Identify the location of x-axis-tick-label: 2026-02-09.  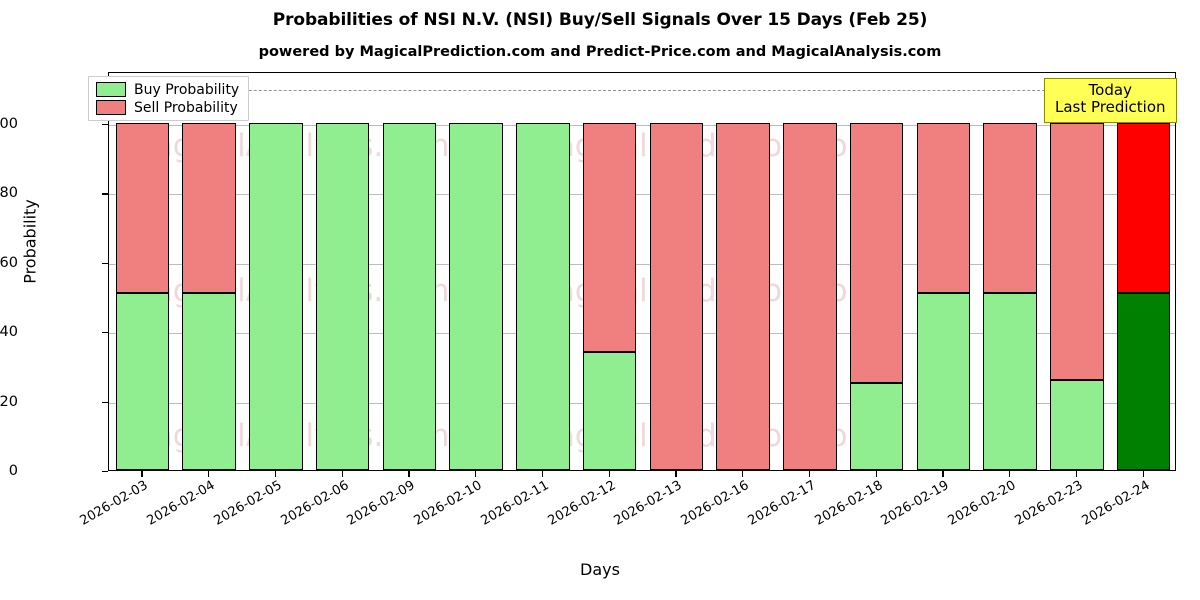
(381, 503).